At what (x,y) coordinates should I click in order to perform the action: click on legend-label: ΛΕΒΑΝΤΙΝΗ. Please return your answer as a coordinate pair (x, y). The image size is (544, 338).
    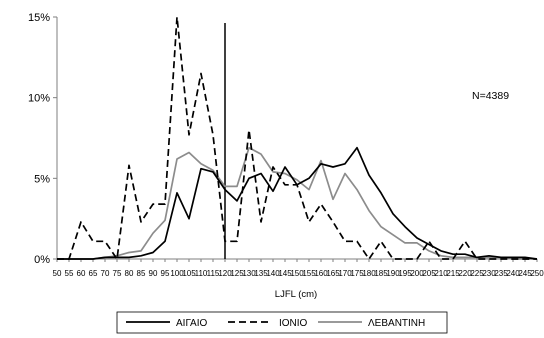
    Looking at the image, I should click on (396, 323).